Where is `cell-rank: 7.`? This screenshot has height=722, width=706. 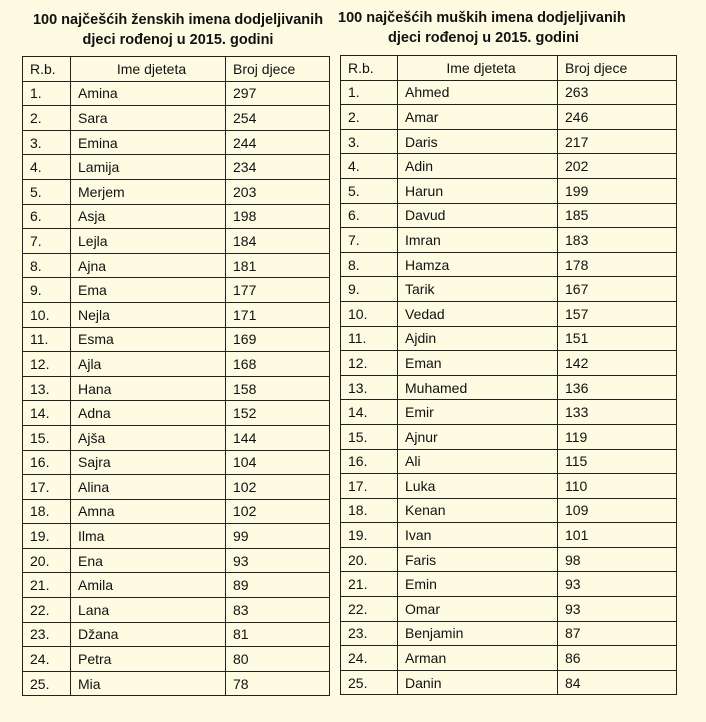 cell-rank: 7. is located at coordinates (46, 241).